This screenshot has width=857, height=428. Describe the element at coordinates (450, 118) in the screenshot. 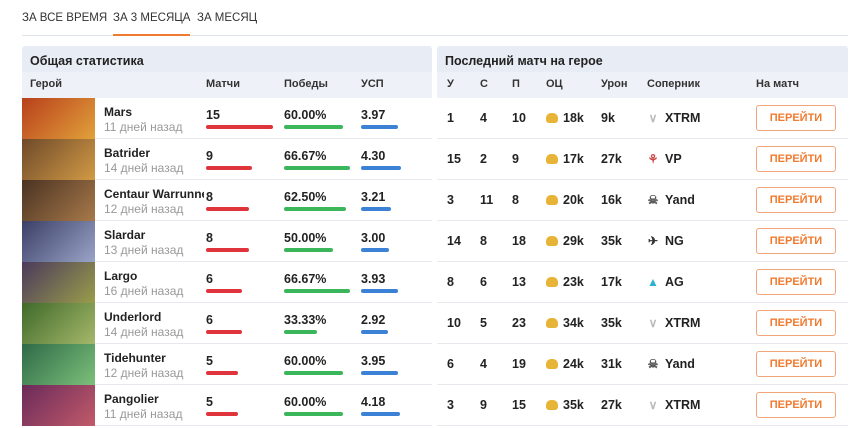

I see `kills: 1` at that location.